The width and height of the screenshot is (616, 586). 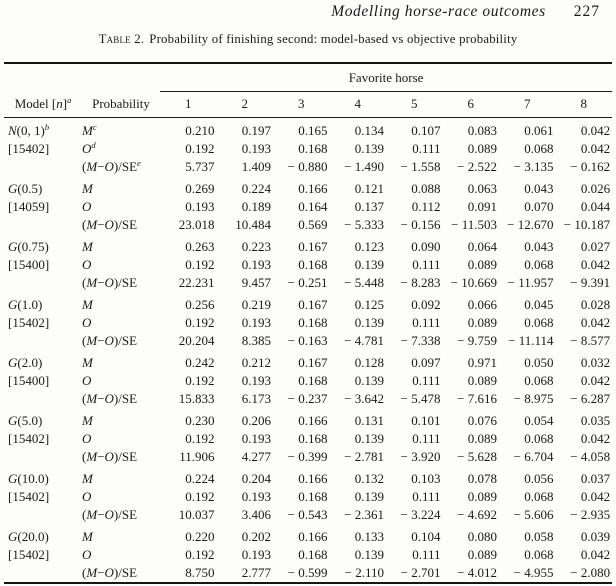 What do you see at coordinates (530, 224) in the screenshot?
I see `value-cell: − 12.670` at bounding box center [530, 224].